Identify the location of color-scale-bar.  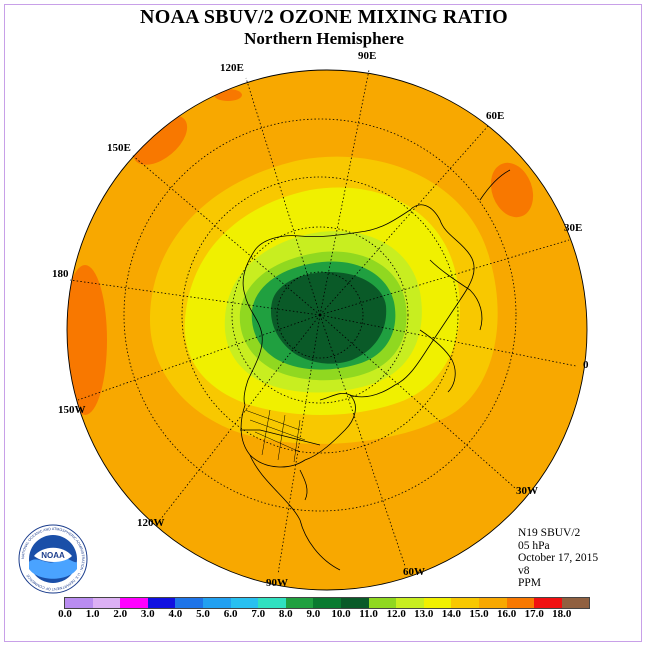
(327, 603).